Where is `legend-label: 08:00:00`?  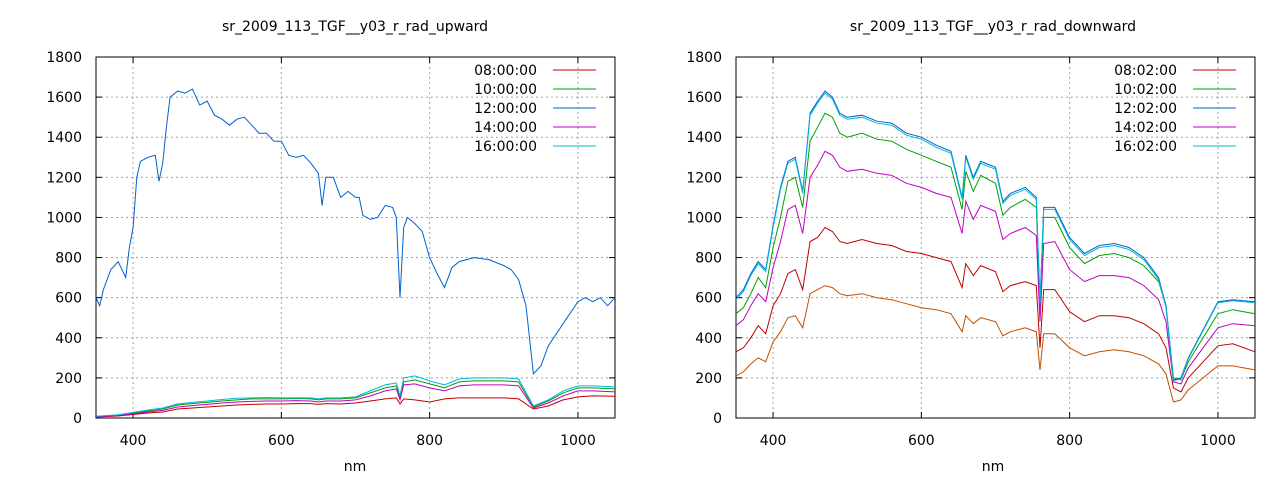 legend-label: 08:00:00 is located at coordinates (505, 71).